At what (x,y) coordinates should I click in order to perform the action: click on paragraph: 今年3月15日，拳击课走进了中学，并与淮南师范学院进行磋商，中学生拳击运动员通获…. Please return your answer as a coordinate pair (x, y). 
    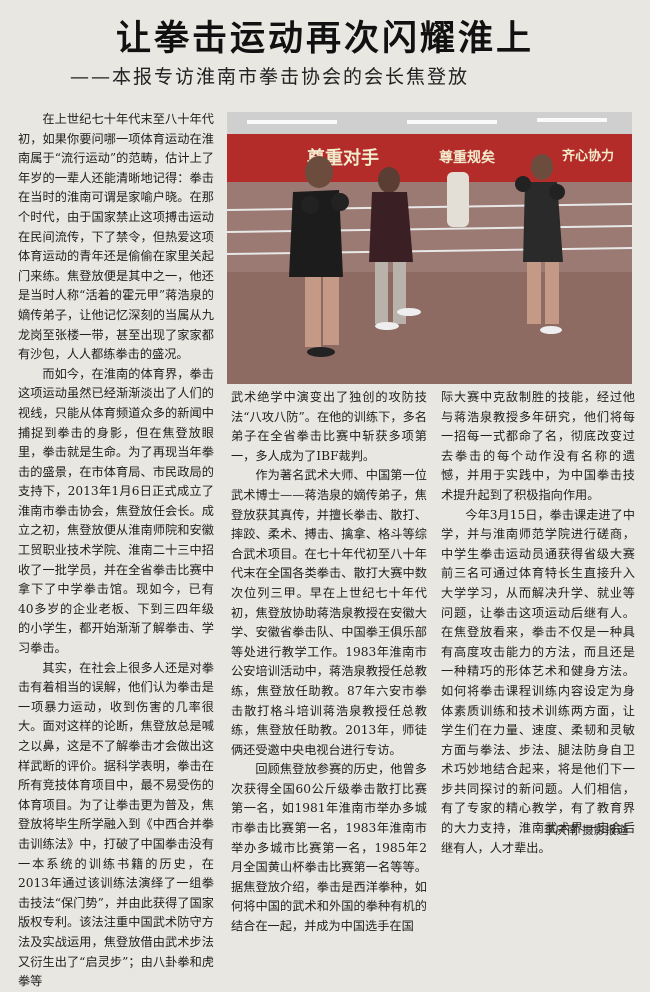
    Looking at the image, I should click on (538, 681).